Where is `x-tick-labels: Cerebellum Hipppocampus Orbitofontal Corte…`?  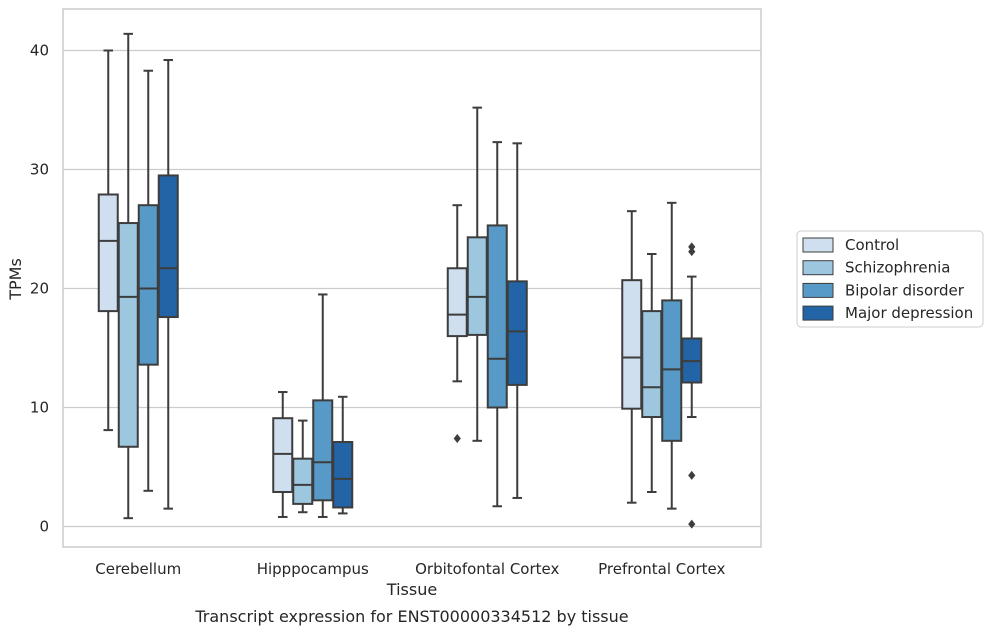 x-tick-labels: Cerebellum Hipppocampus Orbitofontal Corte… is located at coordinates (410, 569).